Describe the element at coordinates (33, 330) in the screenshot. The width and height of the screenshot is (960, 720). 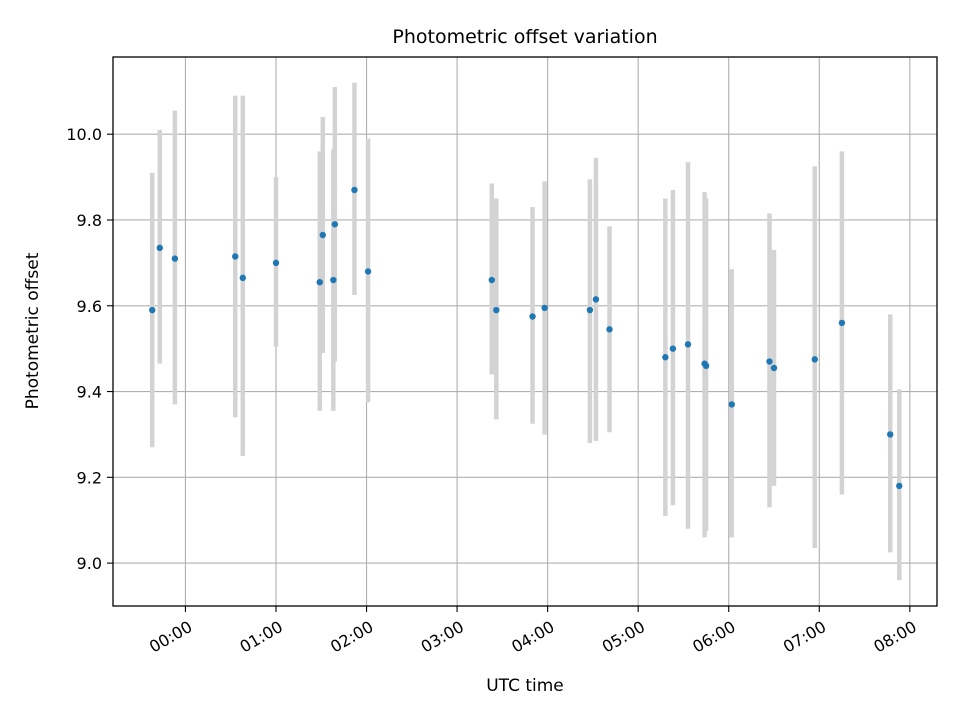
I see `y-axis-label: Photometric offset` at that location.